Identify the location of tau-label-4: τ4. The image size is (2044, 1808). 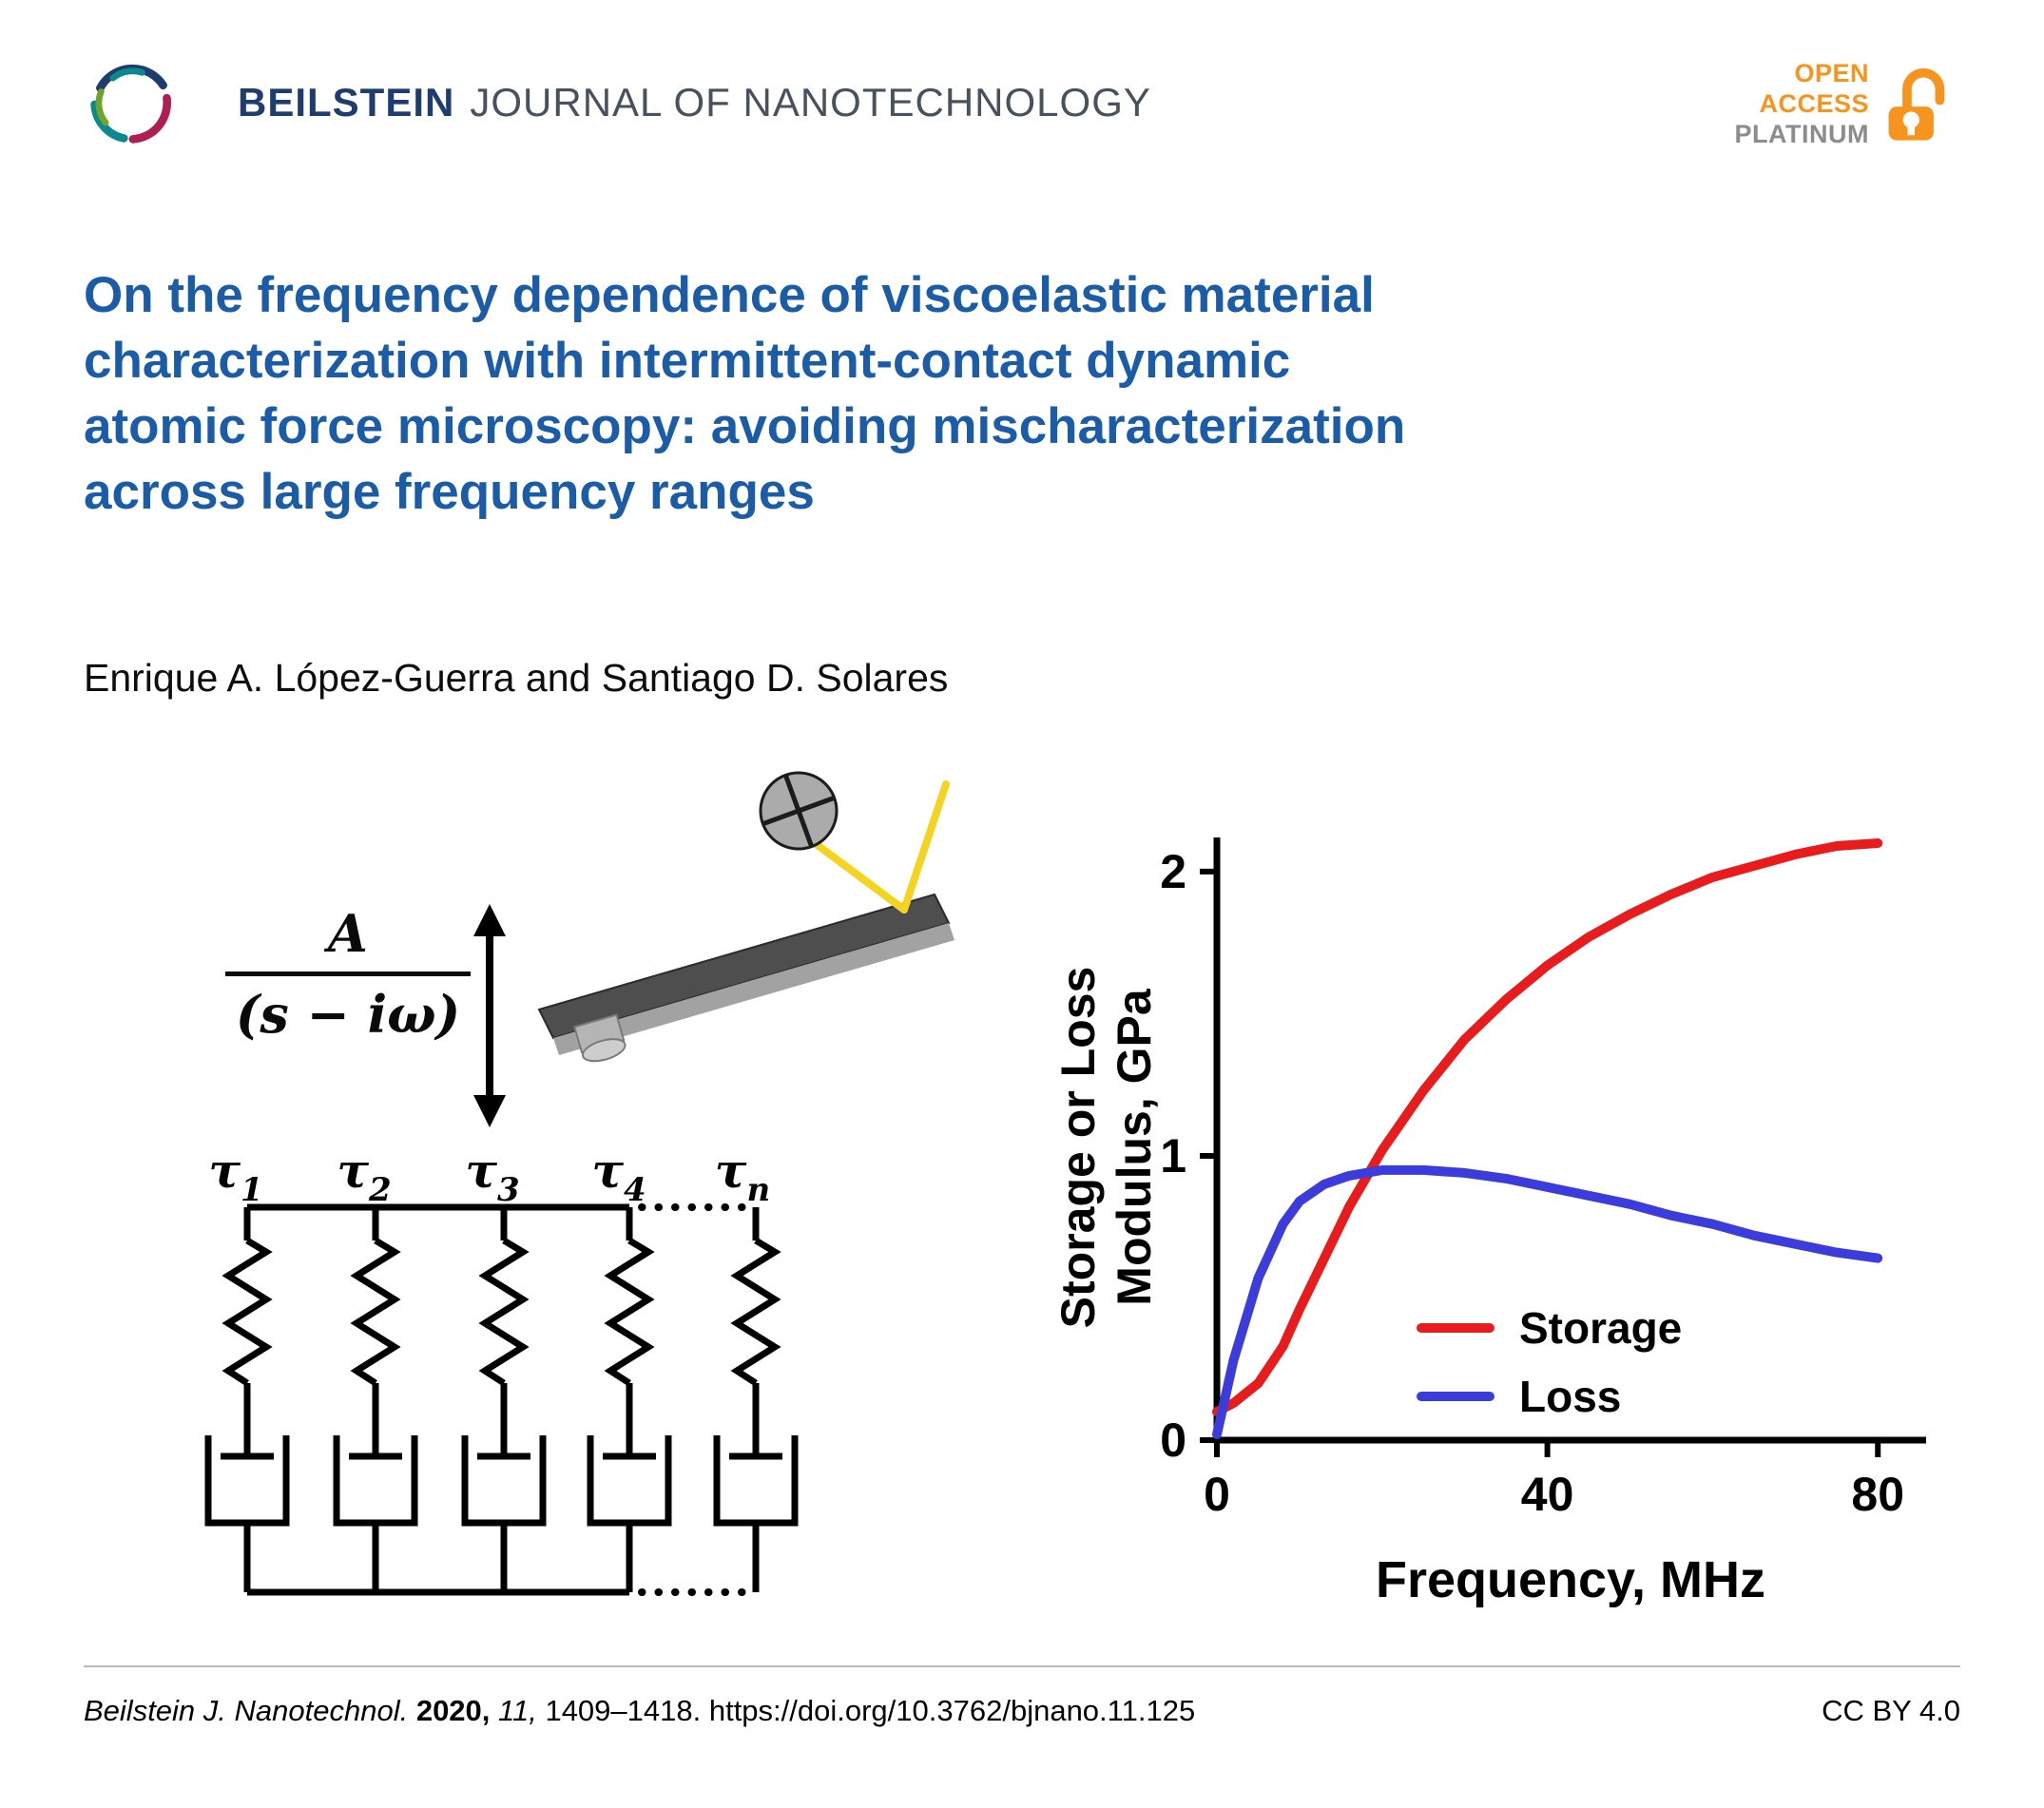
(618, 1176).